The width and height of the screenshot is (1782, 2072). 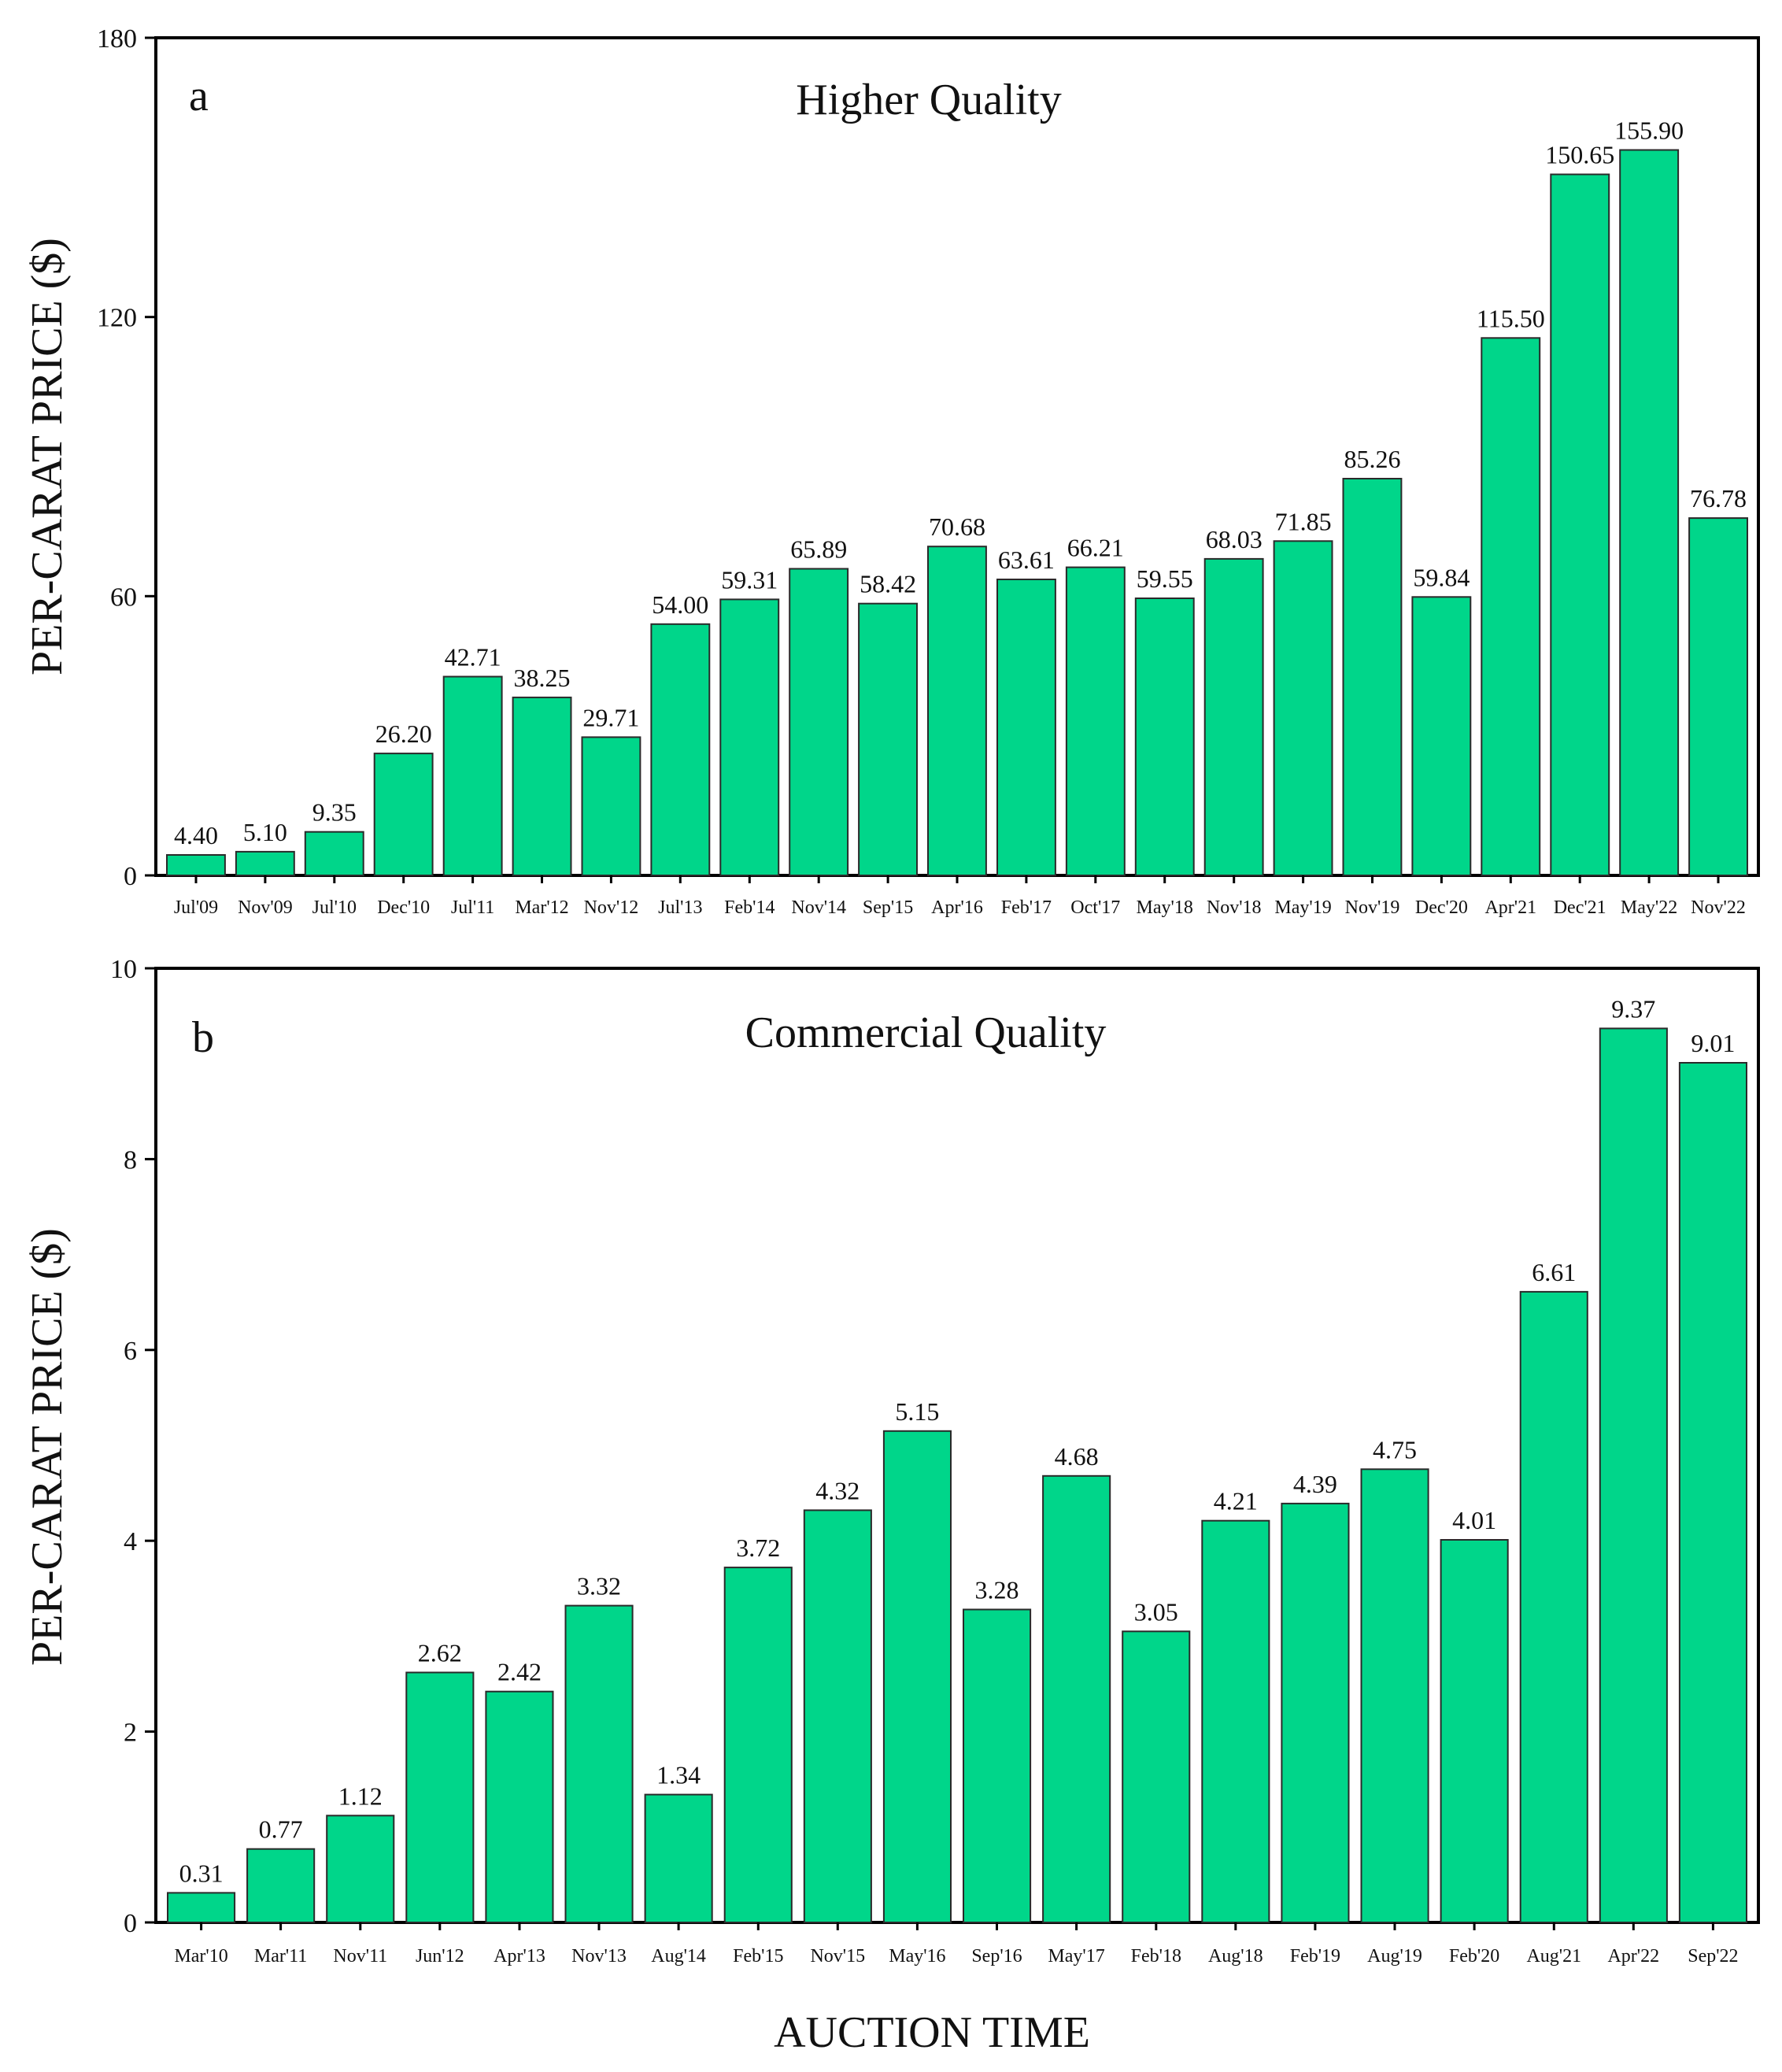 What do you see at coordinates (130, 1733) in the screenshot?
I see `y-tick-label-1: 2` at bounding box center [130, 1733].